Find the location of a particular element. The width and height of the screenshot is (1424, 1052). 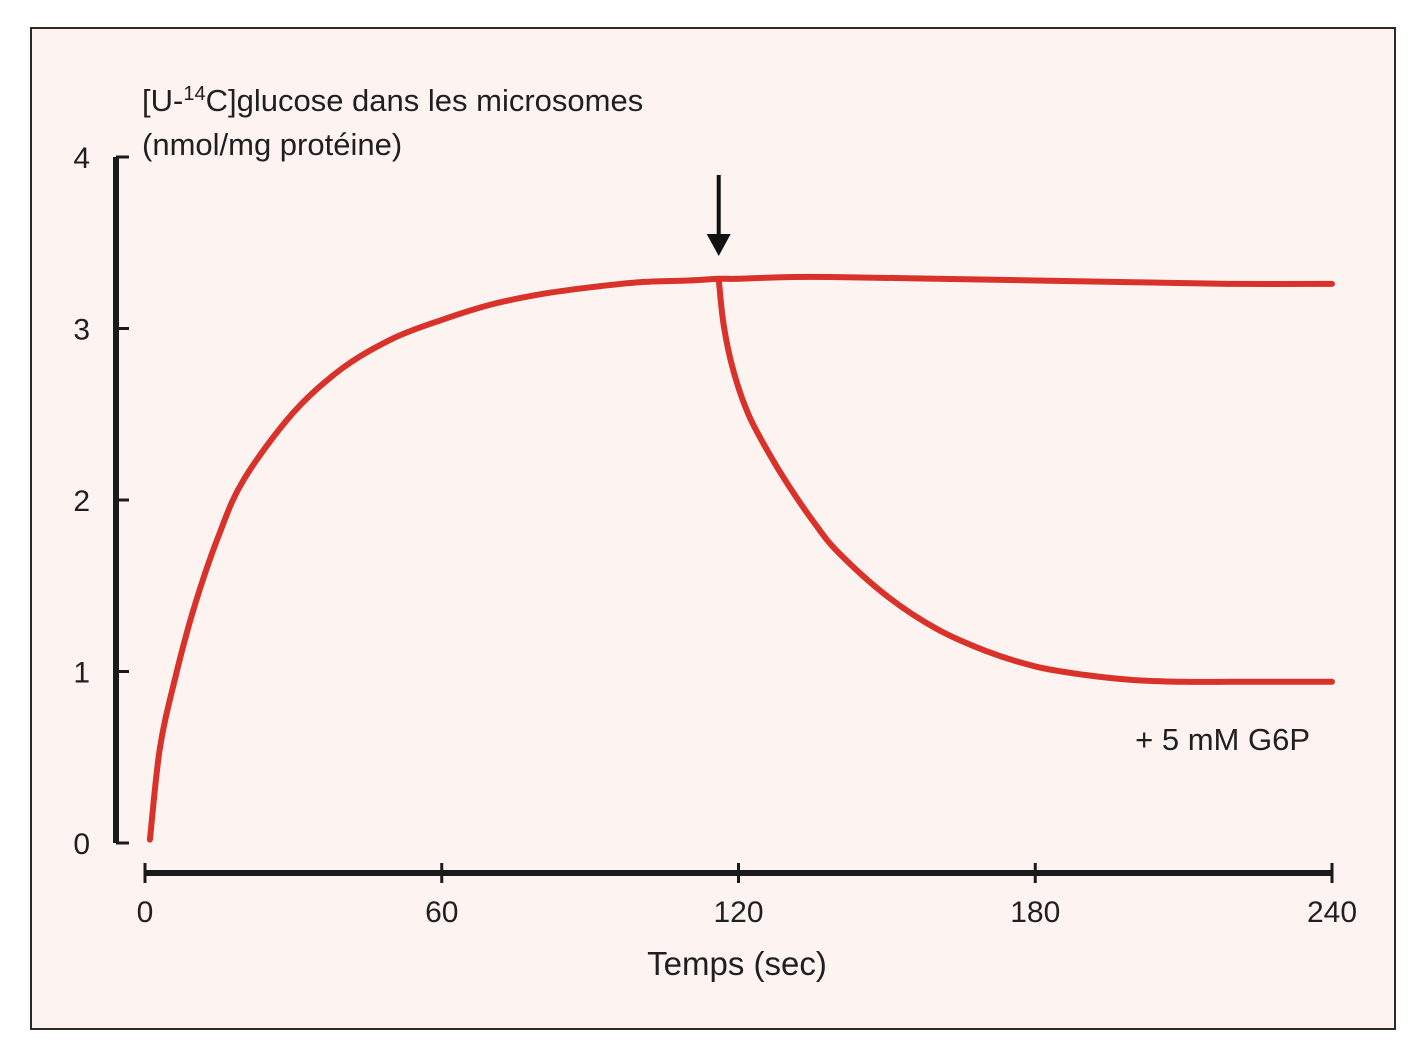

y-tick-label: 2 is located at coordinates (81, 501).